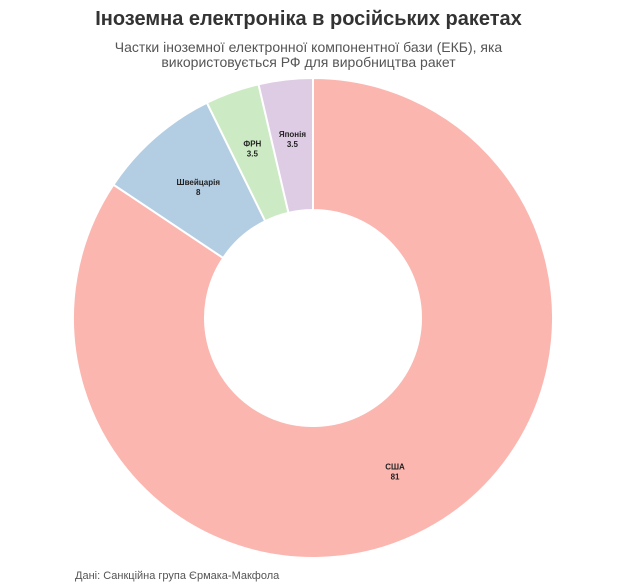 The height and width of the screenshot is (588, 617). Describe the element at coordinates (395, 466) in the screenshot. I see `slice-label-1: США` at that location.